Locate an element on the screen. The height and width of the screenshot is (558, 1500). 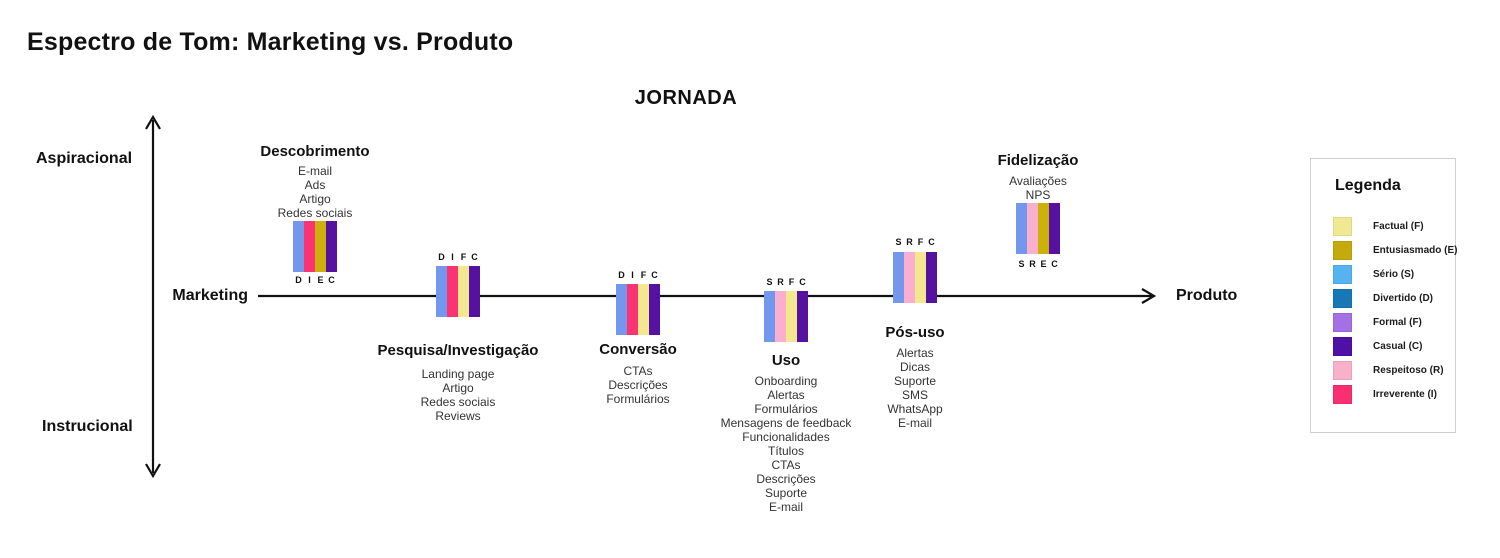
stage-pesquisa-bars is located at coordinates (458, 291).